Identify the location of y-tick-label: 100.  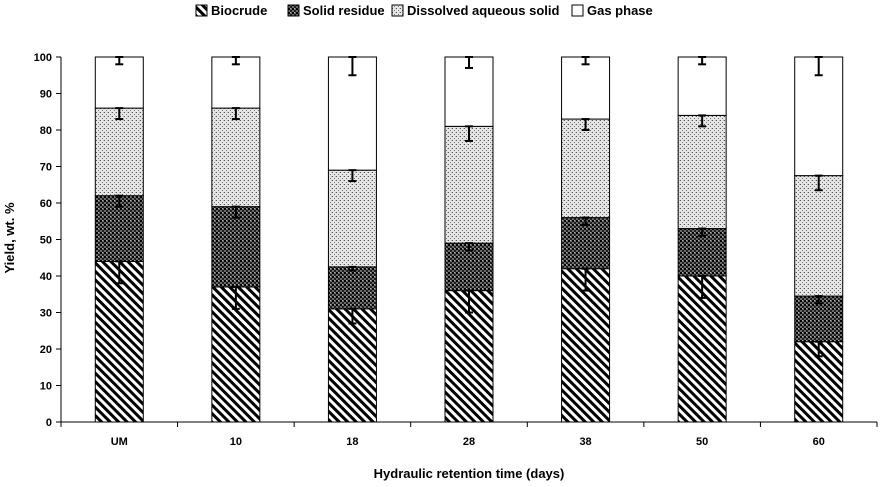
(43, 58).